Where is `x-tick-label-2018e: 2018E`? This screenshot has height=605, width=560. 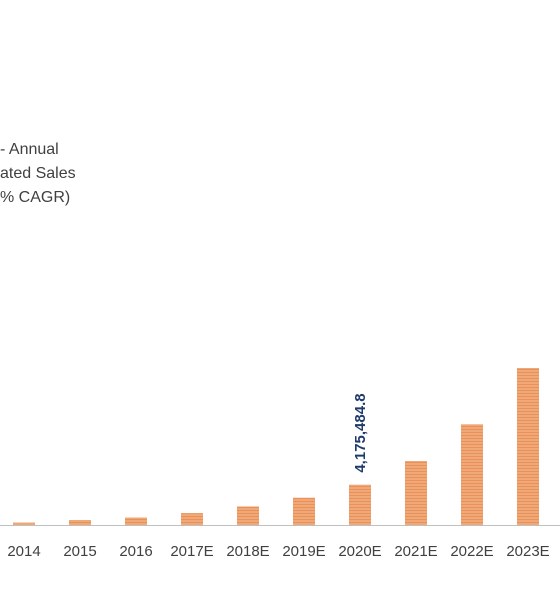 x-tick-label-2018e: 2018E is located at coordinates (247, 551).